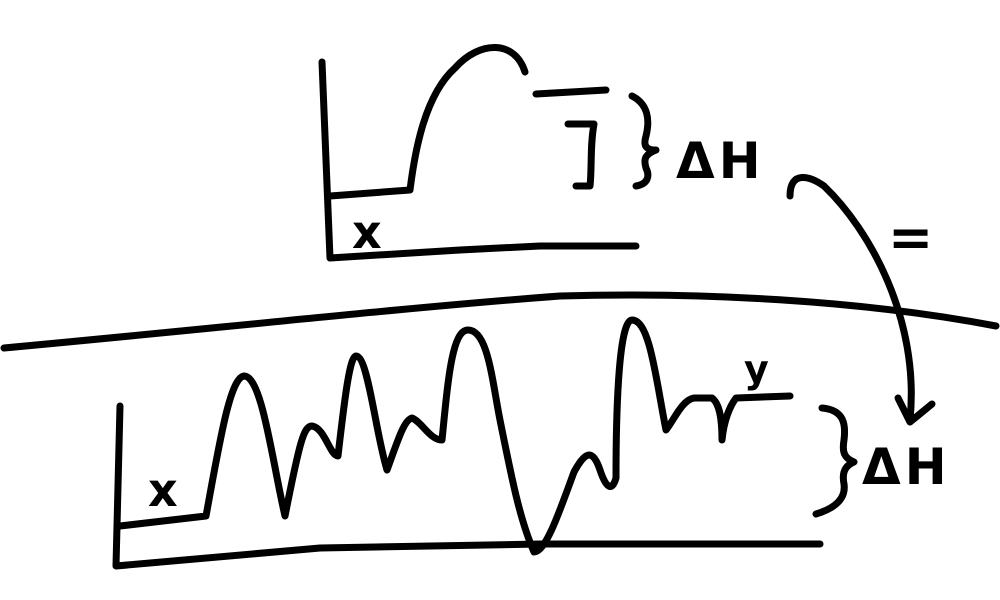 This screenshot has width=1000, height=600. I want to click on bottom-delta-brace, so click(835, 461).